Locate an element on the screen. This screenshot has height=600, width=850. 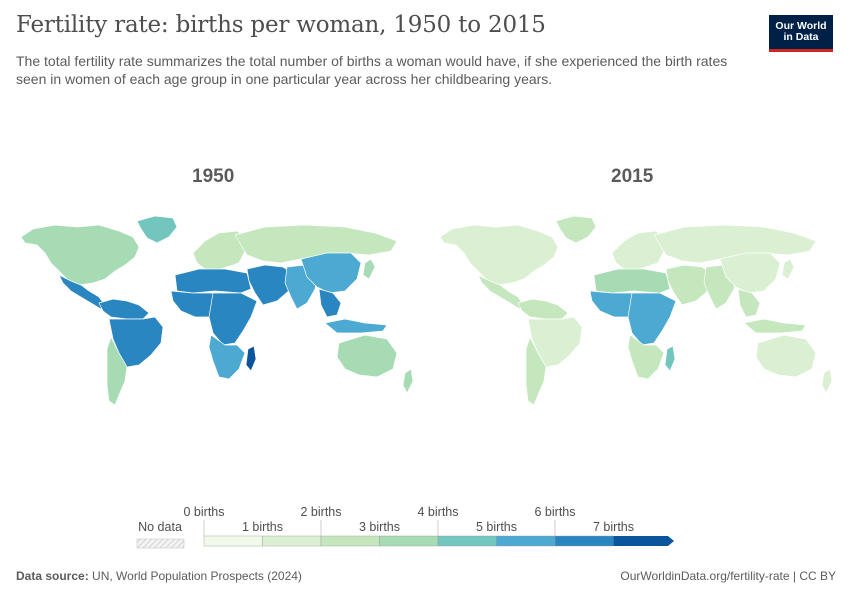
region-europe-1950 is located at coordinates (220, 251).